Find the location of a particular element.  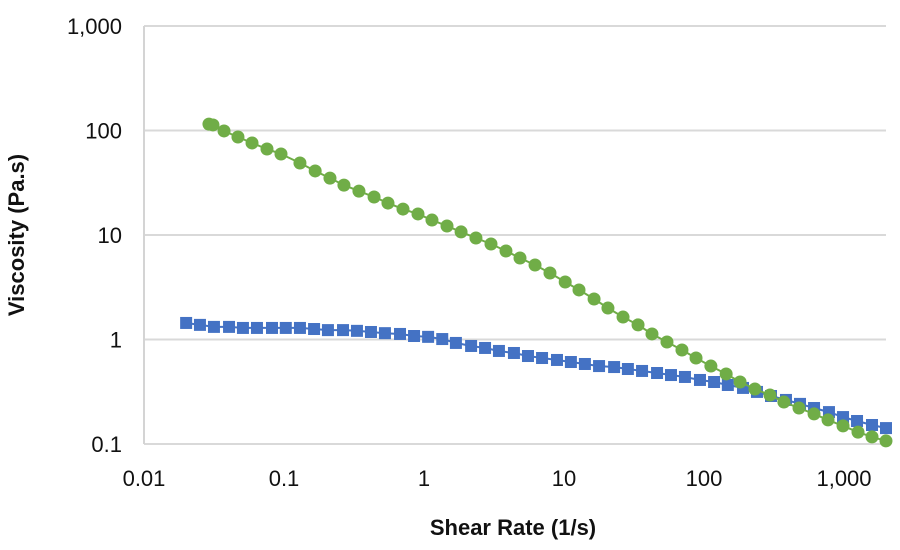

x-tick-label: 0.01 is located at coordinates (144, 478).